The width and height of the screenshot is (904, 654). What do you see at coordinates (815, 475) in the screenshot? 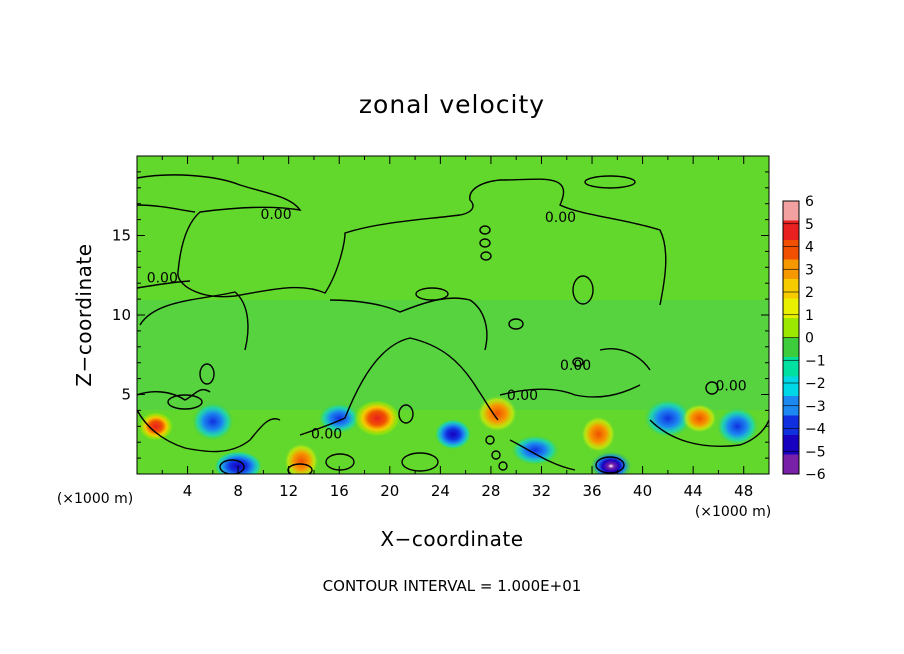
I see `colorbar-label: −6` at bounding box center [815, 475].